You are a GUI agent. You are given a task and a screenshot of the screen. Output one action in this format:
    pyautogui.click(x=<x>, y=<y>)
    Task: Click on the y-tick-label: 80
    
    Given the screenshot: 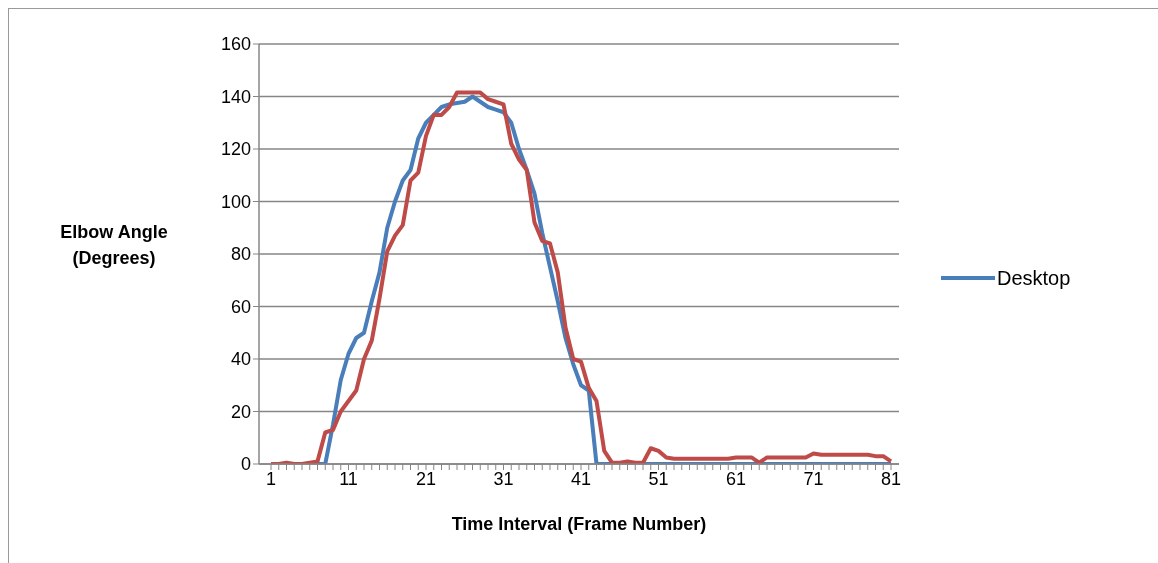 What is the action you would take?
    pyautogui.click(x=240, y=254)
    